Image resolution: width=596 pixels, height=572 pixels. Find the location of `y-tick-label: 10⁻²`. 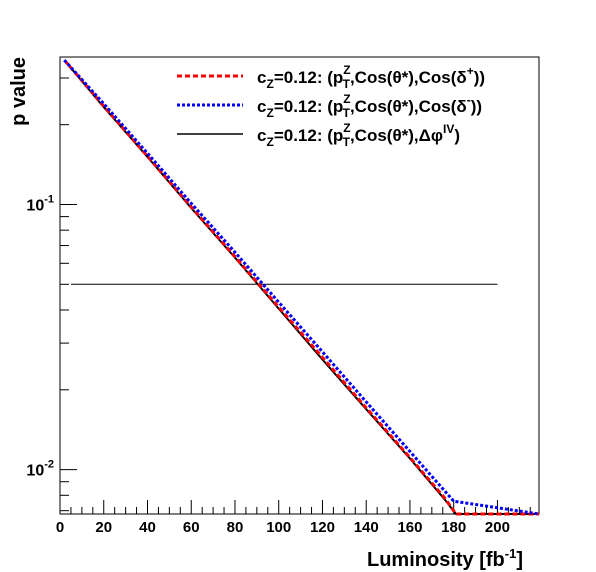

y-tick-label: 10⁻² is located at coordinates (40, 469).